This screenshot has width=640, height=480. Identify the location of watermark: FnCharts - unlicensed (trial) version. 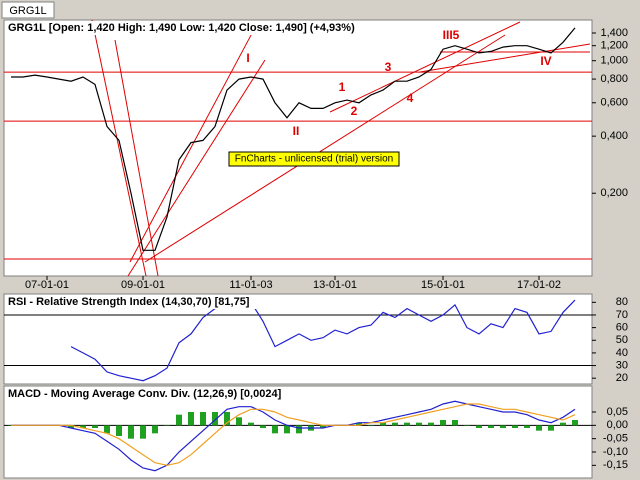
(314, 159).